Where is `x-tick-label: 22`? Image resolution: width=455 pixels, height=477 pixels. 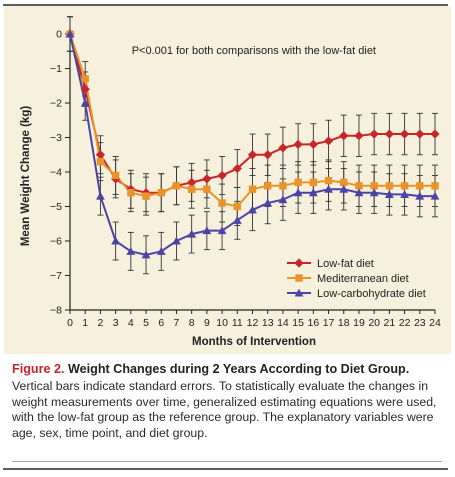
x-tick-label: 22 is located at coordinates (405, 323).